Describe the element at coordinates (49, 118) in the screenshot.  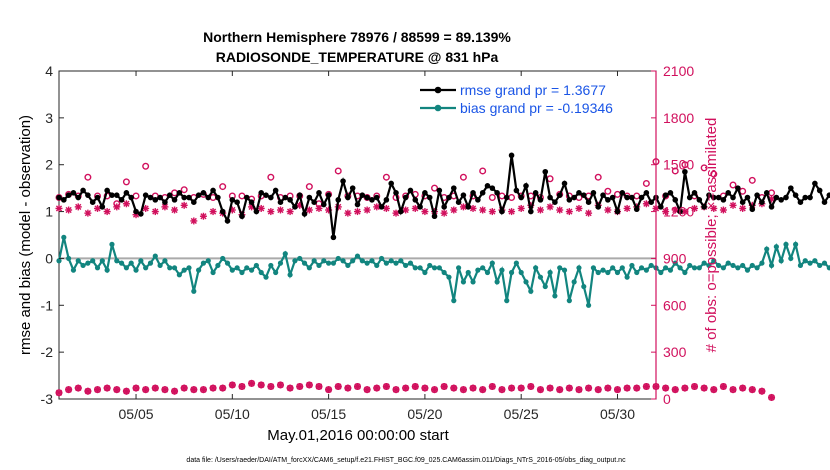
I see `y-left-tick-label: 3` at that location.